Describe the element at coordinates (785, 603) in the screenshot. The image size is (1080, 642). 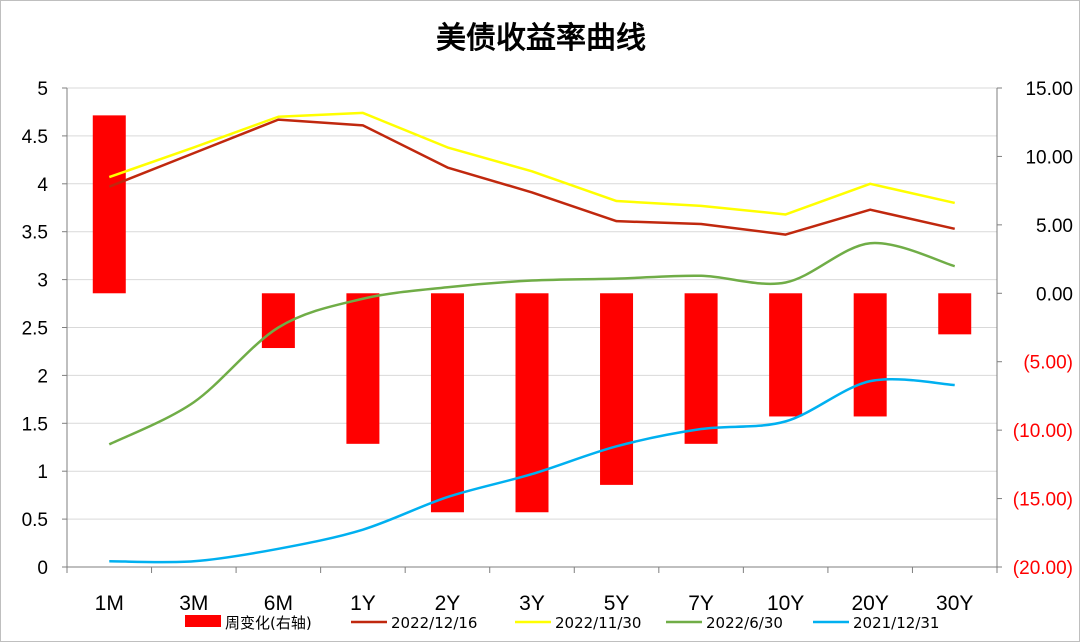
I see `x-tick-label: 10Y` at that location.